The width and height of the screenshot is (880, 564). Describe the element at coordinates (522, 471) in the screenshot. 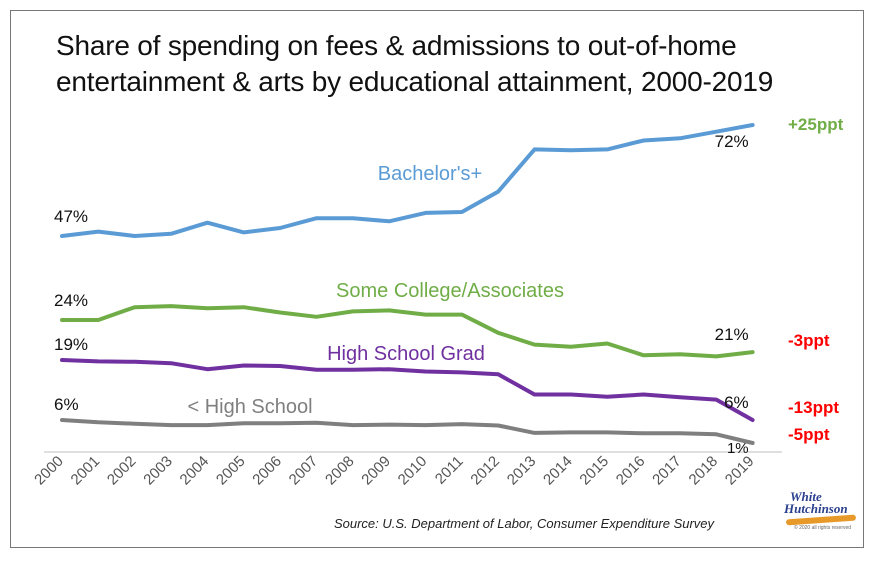

I see `x-tick-label: 2013` at that location.